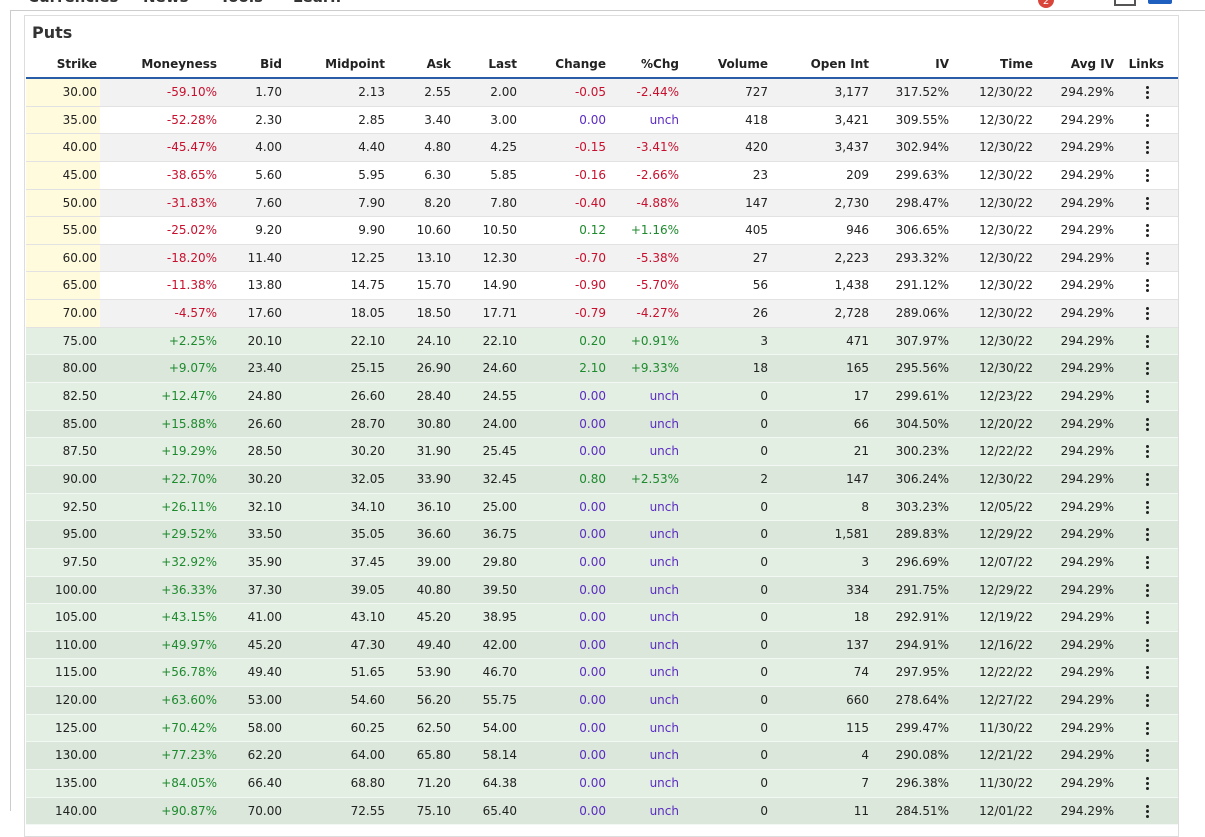 This screenshot has height=837, width=1205. What do you see at coordinates (191, 119) in the screenshot?
I see `table-cell: -52.28%` at bounding box center [191, 119].